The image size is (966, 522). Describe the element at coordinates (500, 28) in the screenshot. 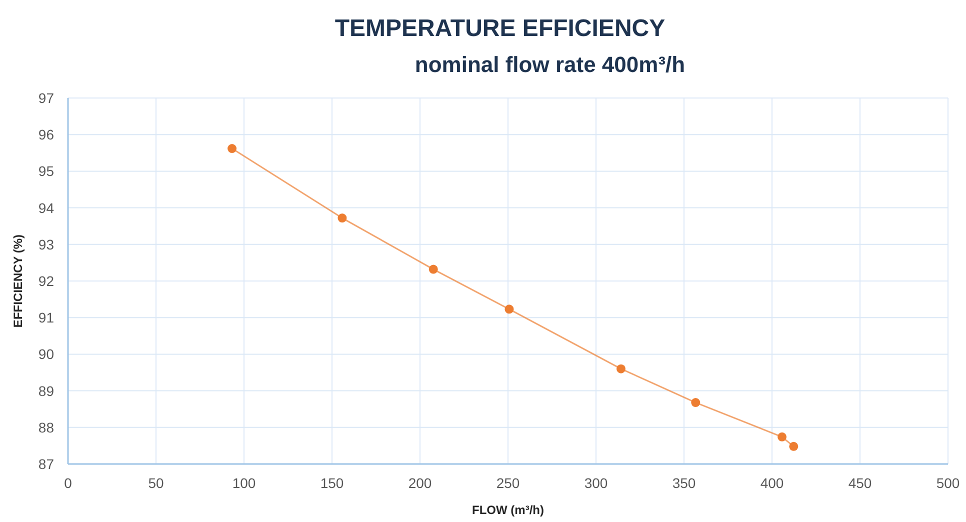

I see `chart-title: TEMPERATURE EFFICIENCY` at that location.